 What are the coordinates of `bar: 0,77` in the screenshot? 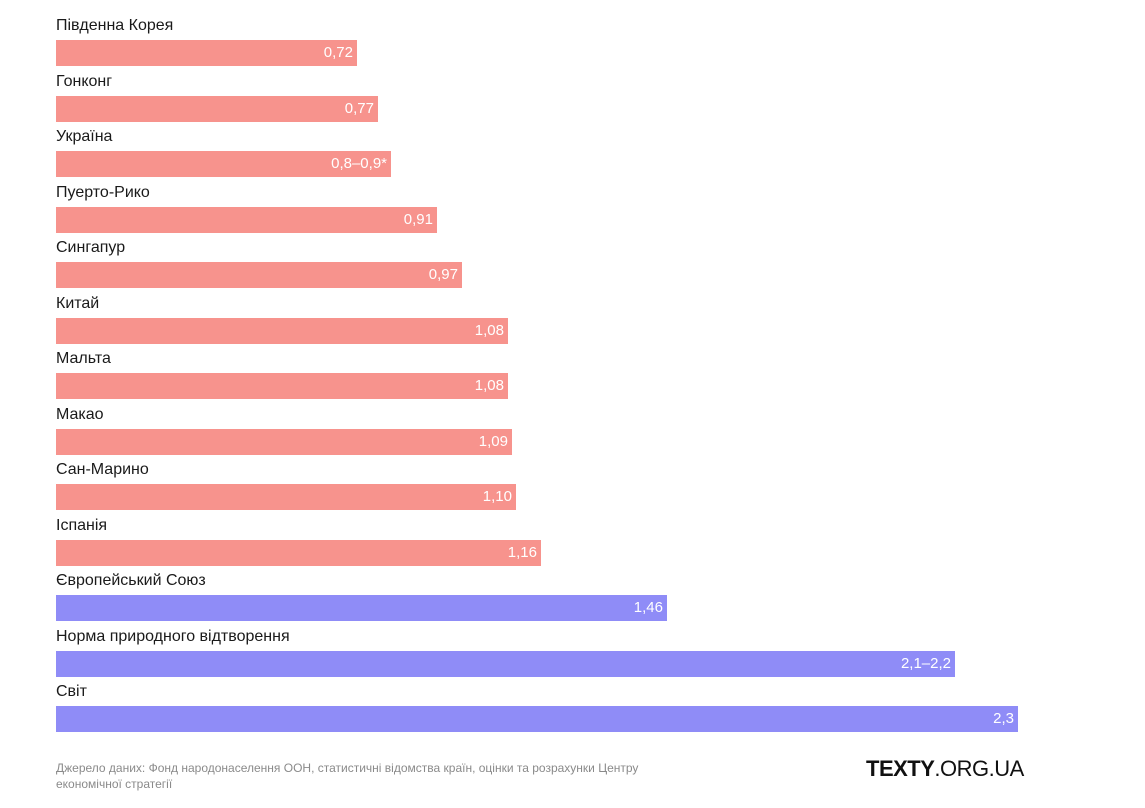 It's located at (217, 108).